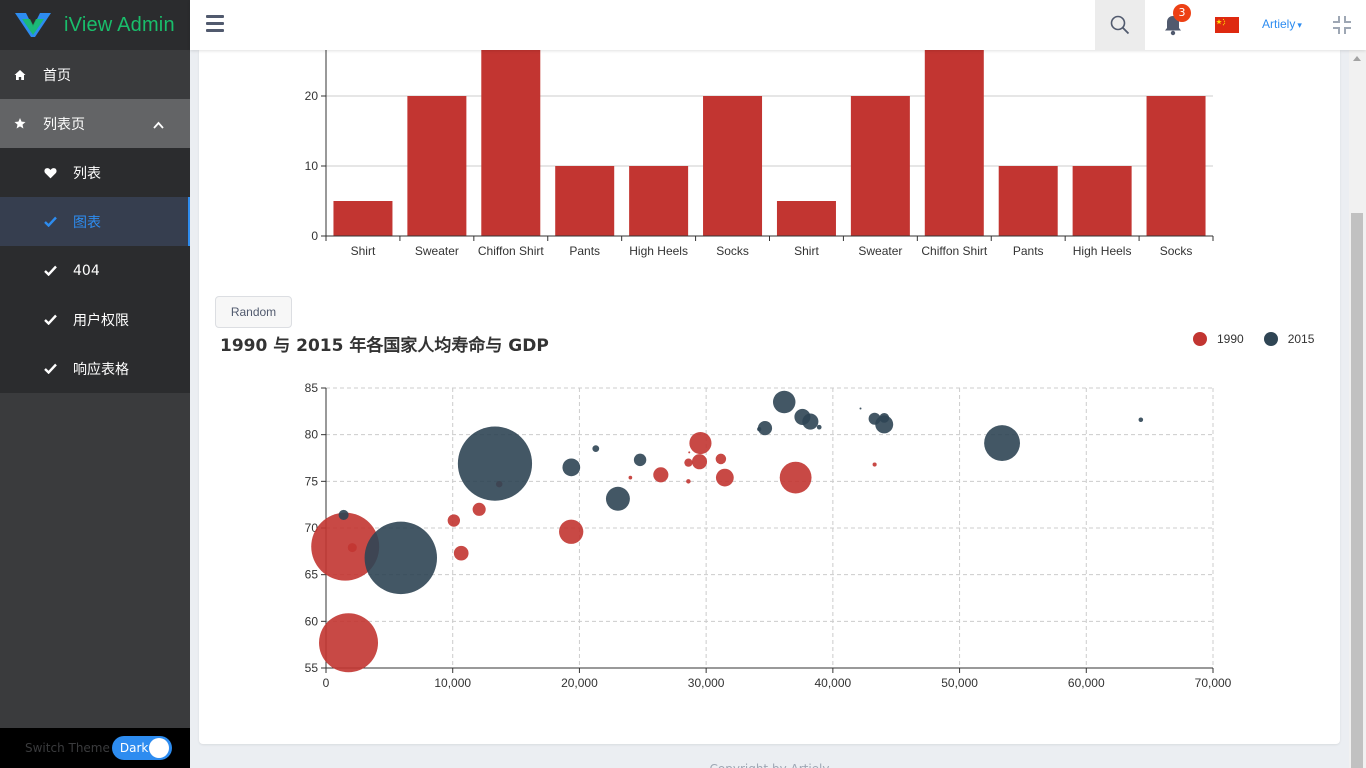 The image size is (1366, 768). What do you see at coordinates (384, 346) in the screenshot?
I see `scatter-chart-title: 1990 与 2015 年各国家人均寿命与 GDP` at bounding box center [384, 346].